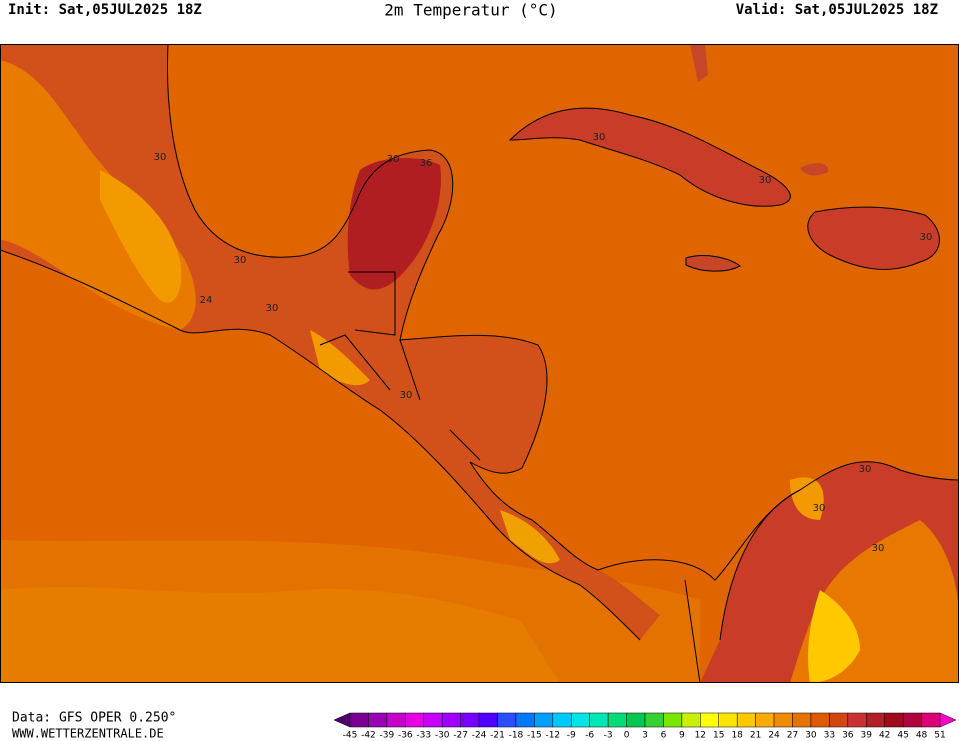 This screenshot has width=959, height=741. Describe the element at coordinates (88, 734) in the screenshot. I see `website: WWW.WETTERZENTRALE.DE` at that location.